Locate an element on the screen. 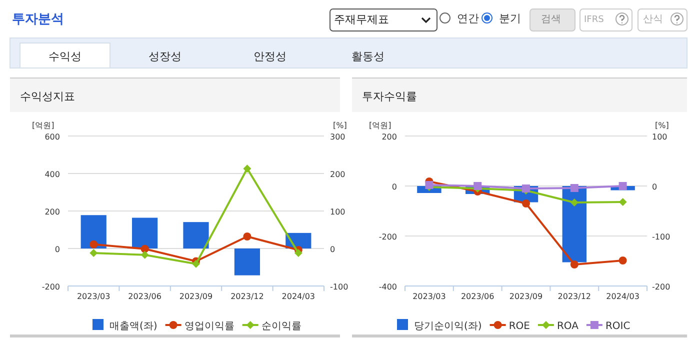 The width and height of the screenshot is (697, 342). legend-label: 순이익률 is located at coordinates (281, 326).